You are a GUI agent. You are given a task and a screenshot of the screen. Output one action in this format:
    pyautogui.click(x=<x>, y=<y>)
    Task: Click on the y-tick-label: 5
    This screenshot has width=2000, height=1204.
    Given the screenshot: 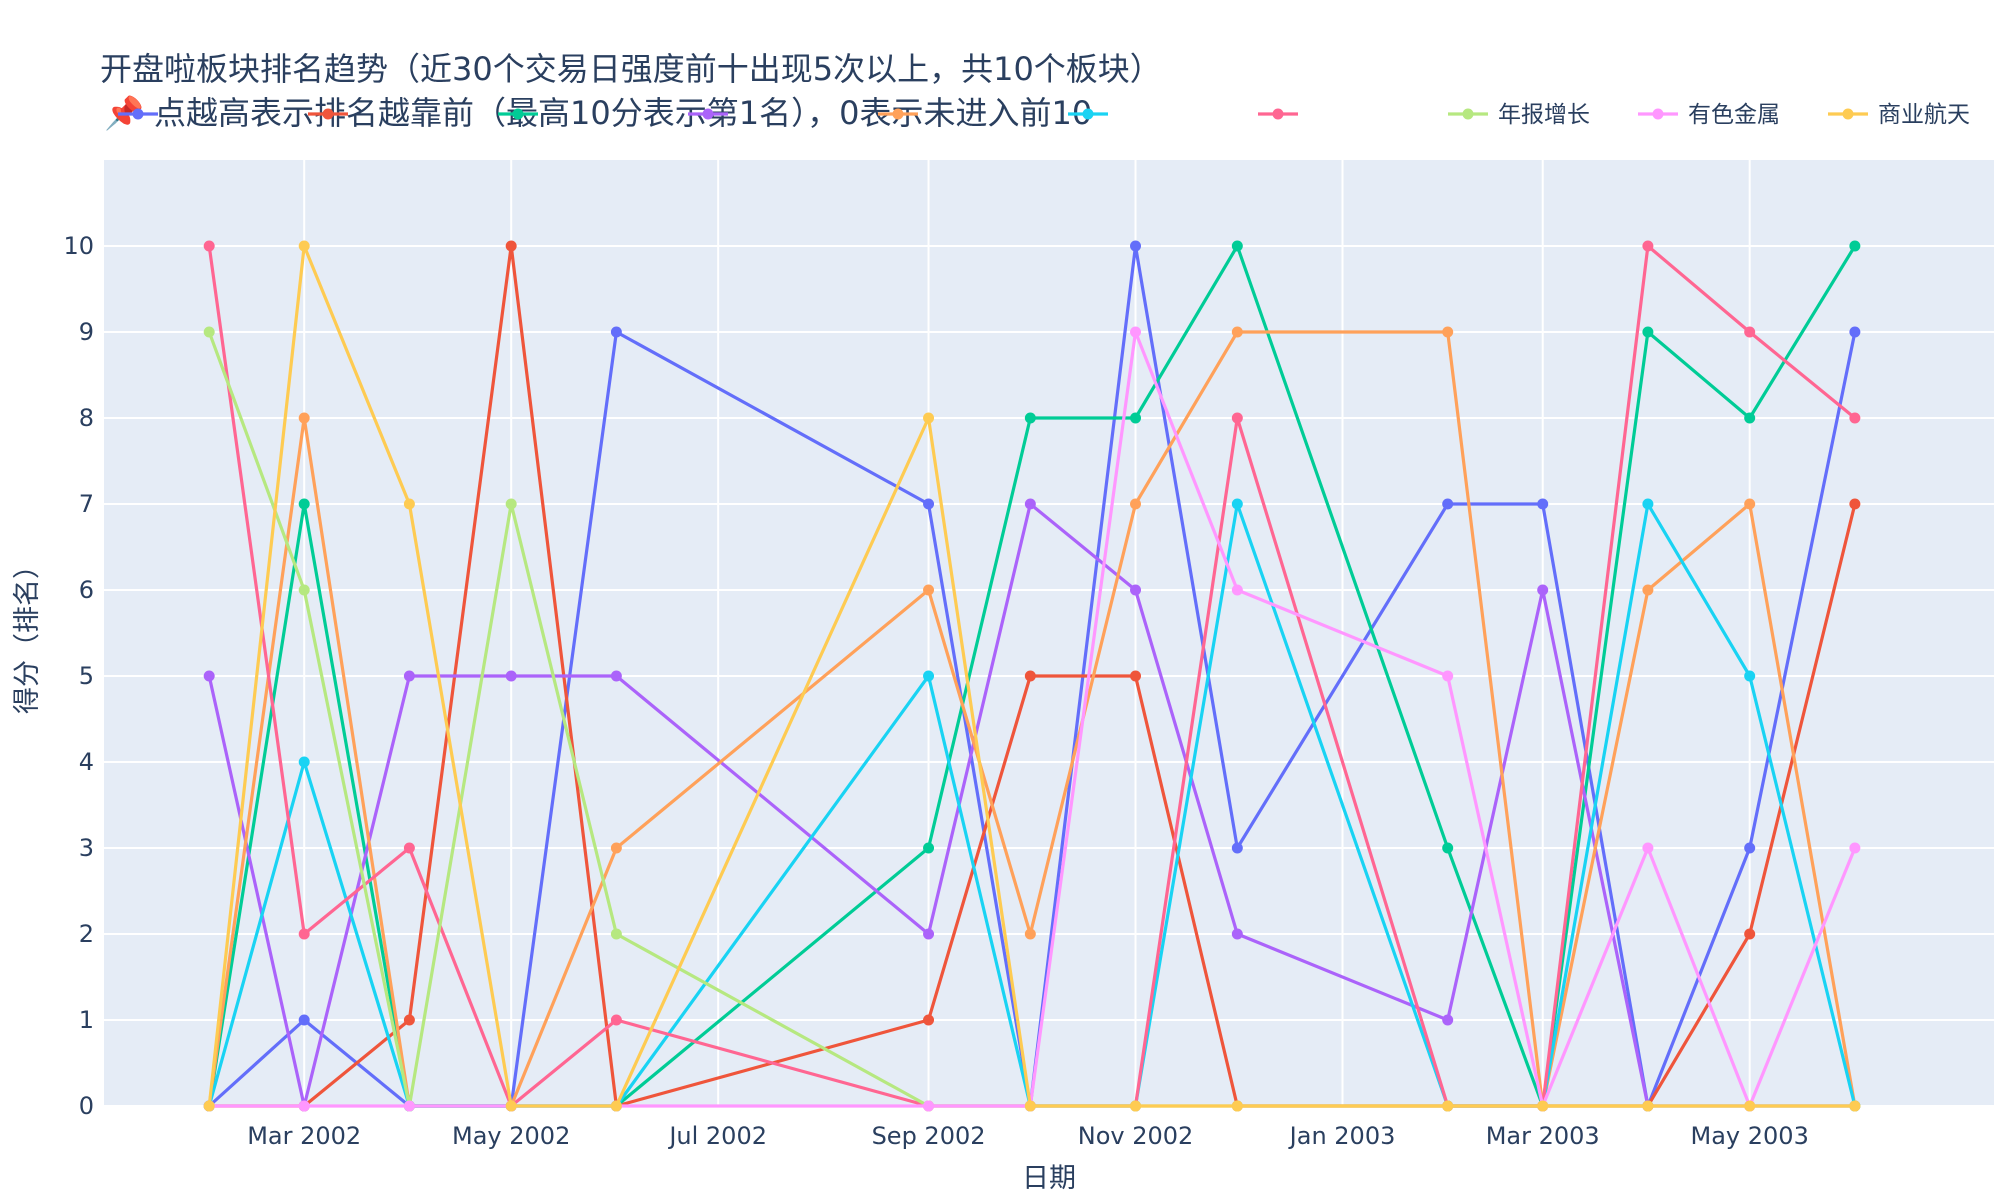 What is the action you would take?
    pyautogui.click(x=86, y=676)
    